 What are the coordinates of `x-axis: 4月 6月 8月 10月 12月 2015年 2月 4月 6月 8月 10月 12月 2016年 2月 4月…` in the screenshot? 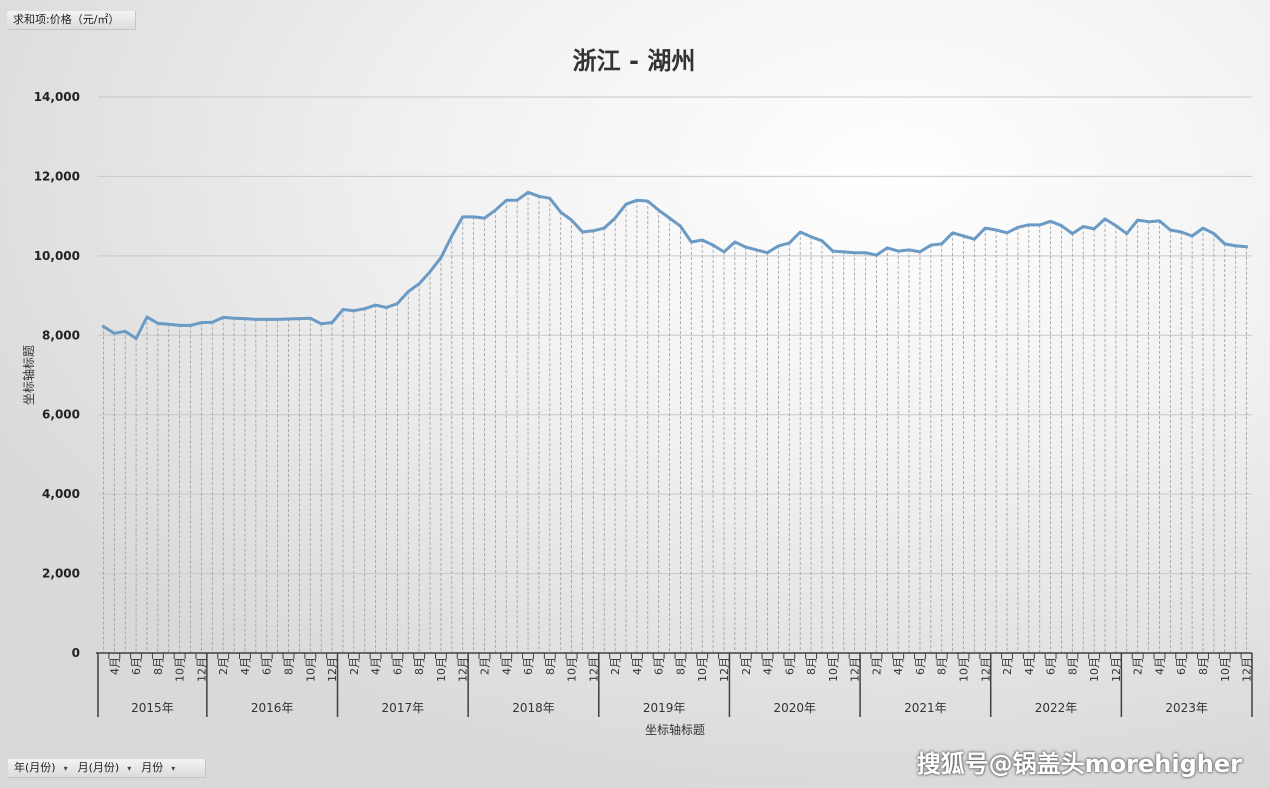 It's located at (675, 684).